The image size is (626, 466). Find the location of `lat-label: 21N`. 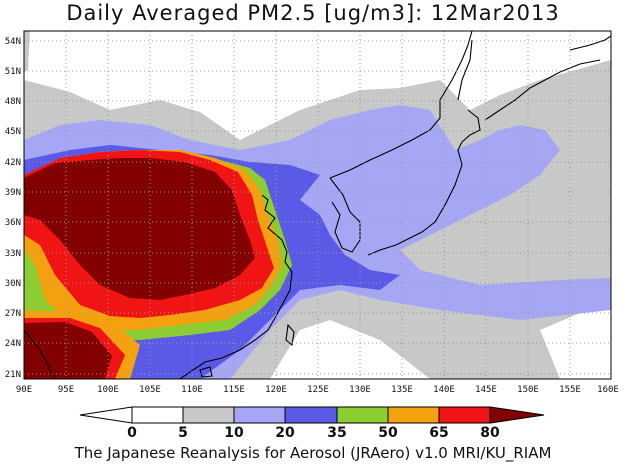

lat-label: 21N is located at coordinates (13, 375).